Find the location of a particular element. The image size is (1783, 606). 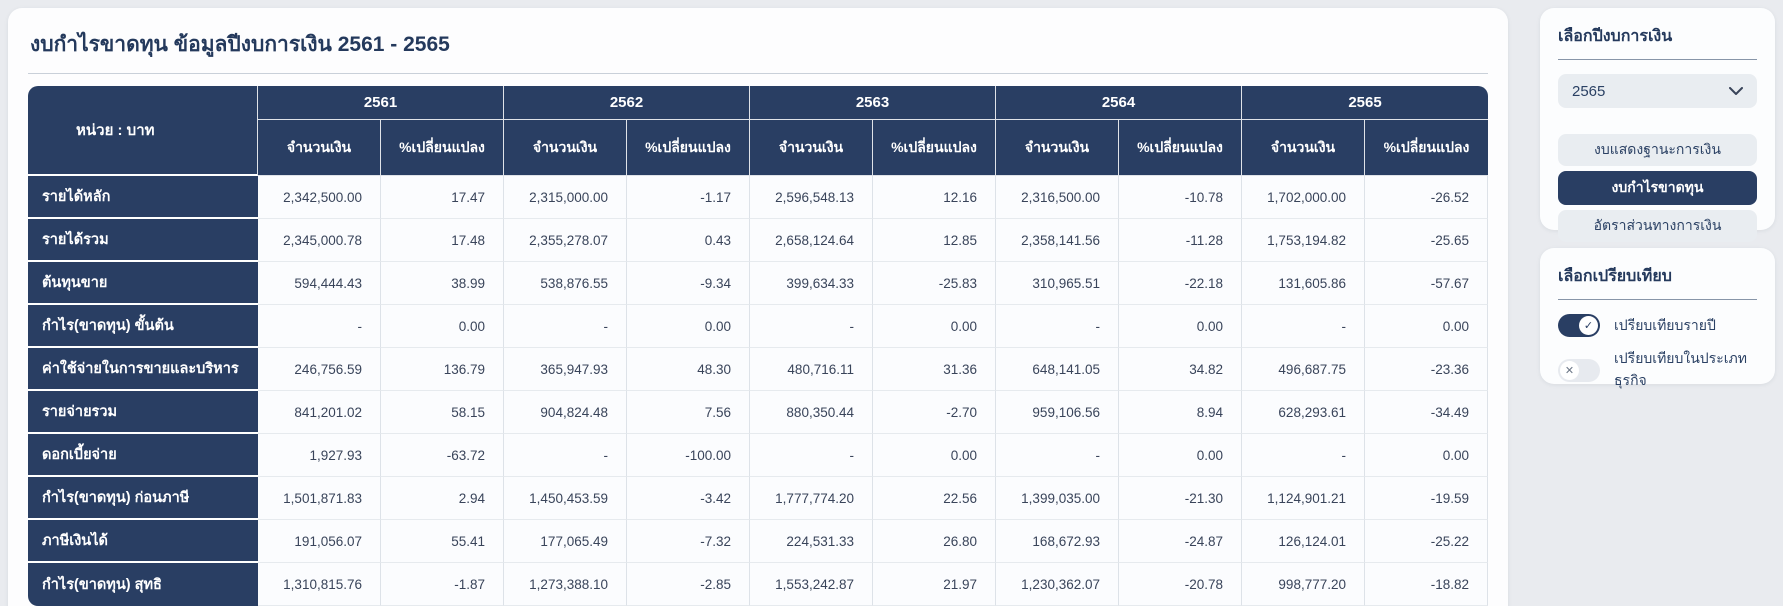

amount-cell: 1,124,901.21 is located at coordinates (1303, 498).